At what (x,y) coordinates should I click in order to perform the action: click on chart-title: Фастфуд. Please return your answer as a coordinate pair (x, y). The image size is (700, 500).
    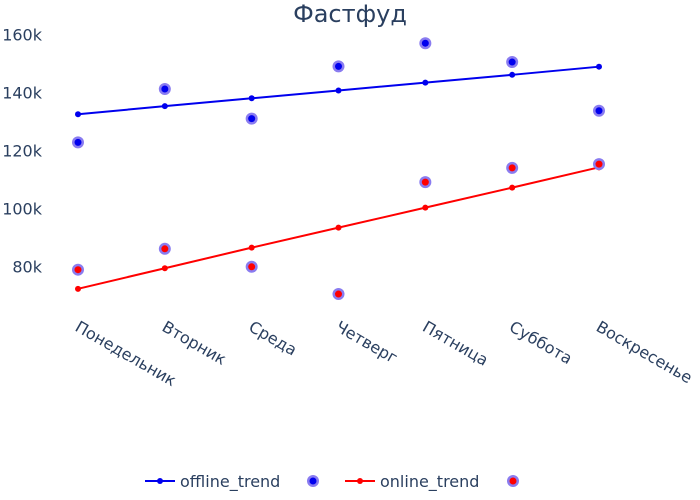
    Looking at the image, I should click on (350, 14).